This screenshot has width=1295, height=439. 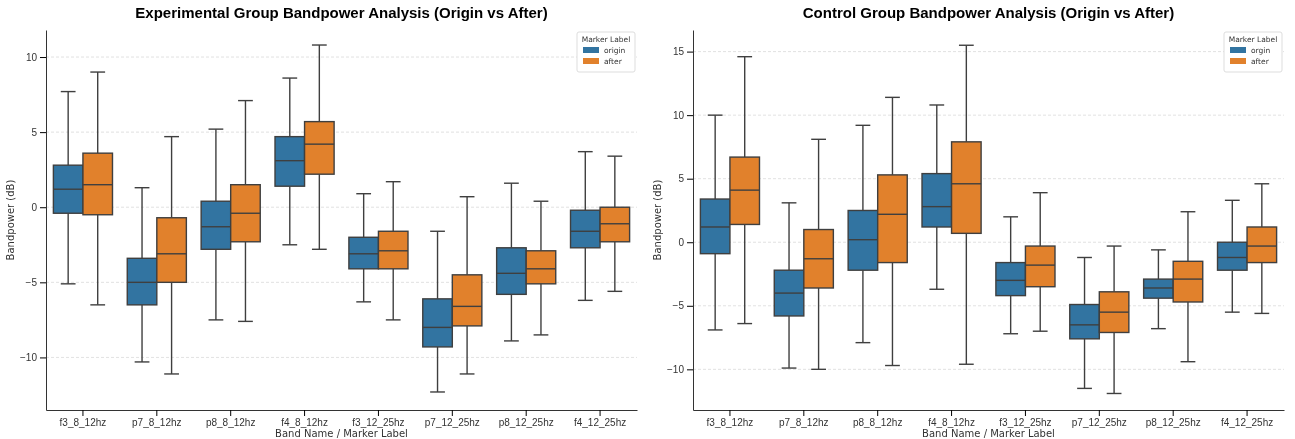 What do you see at coordinates (988, 12) in the screenshot?
I see `chart-title: Control Group Bandpower Analysis (Origin vs After)` at bounding box center [988, 12].